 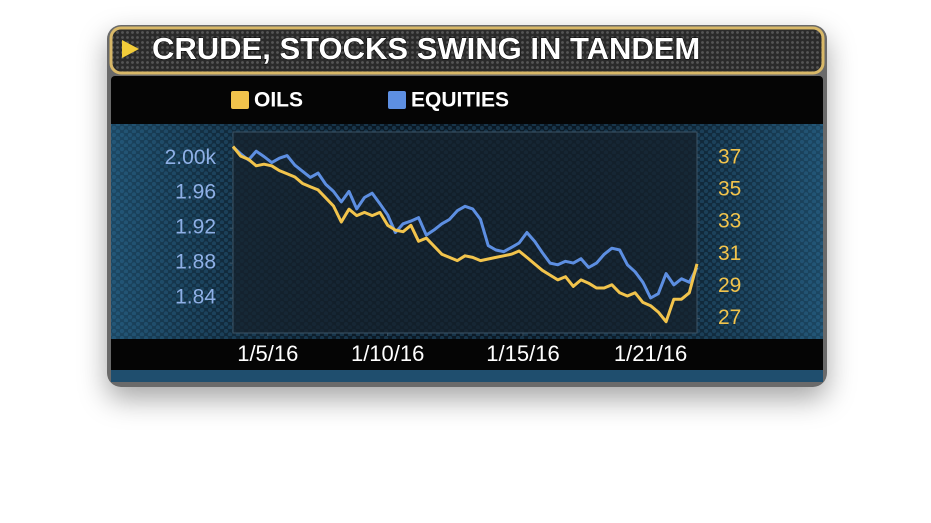 I want to click on x-tick-label: 1/10/16, so click(x=387, y=353).